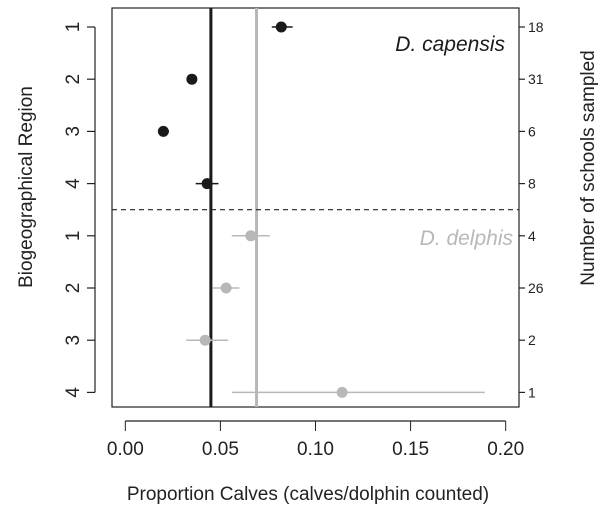  I want to click on series-label-delphis: D. delphis, so click(467, 238).